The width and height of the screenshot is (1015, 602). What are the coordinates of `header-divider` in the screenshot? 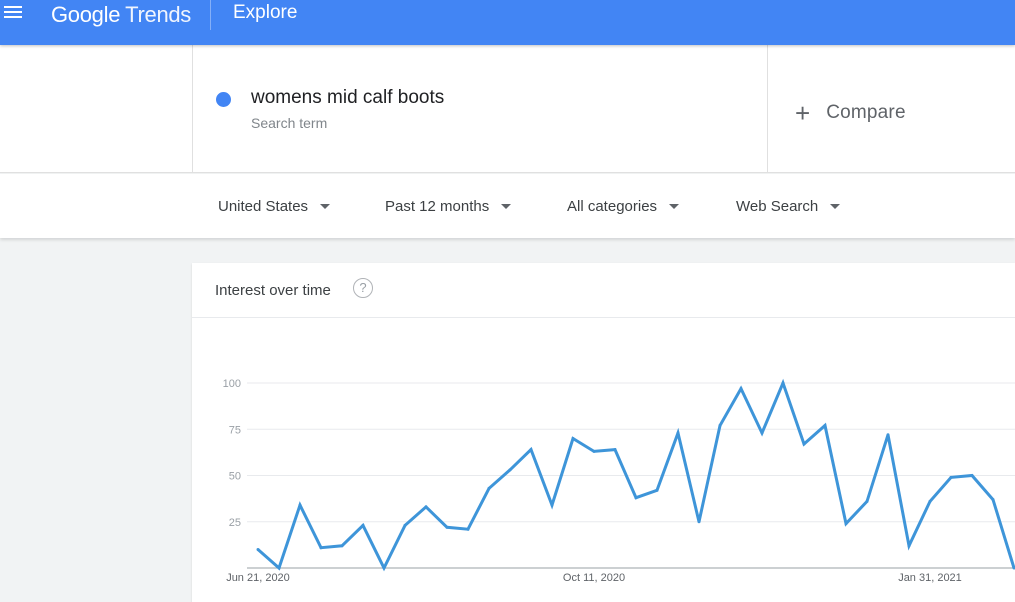 It's located at (210, 15).